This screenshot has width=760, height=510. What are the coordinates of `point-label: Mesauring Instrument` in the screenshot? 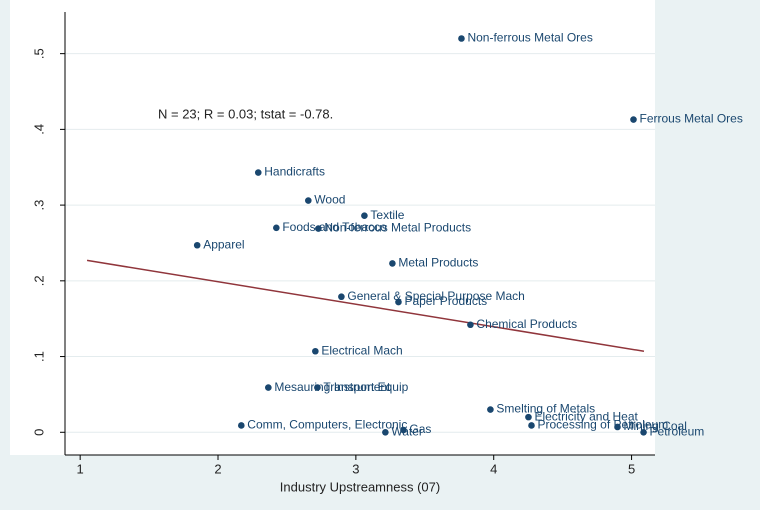 It's located at (332, 387).